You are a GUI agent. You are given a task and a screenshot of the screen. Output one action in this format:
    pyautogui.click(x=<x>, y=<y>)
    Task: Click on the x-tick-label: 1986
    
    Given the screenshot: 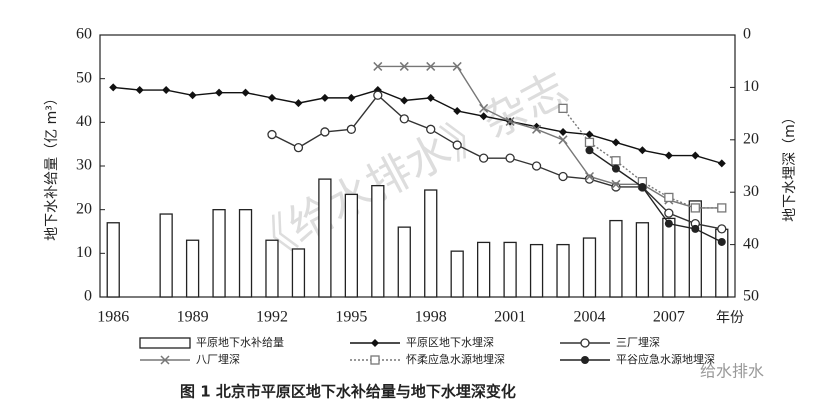 What is the action you would take?
    pyautogui.click(x=113, y=317)
    